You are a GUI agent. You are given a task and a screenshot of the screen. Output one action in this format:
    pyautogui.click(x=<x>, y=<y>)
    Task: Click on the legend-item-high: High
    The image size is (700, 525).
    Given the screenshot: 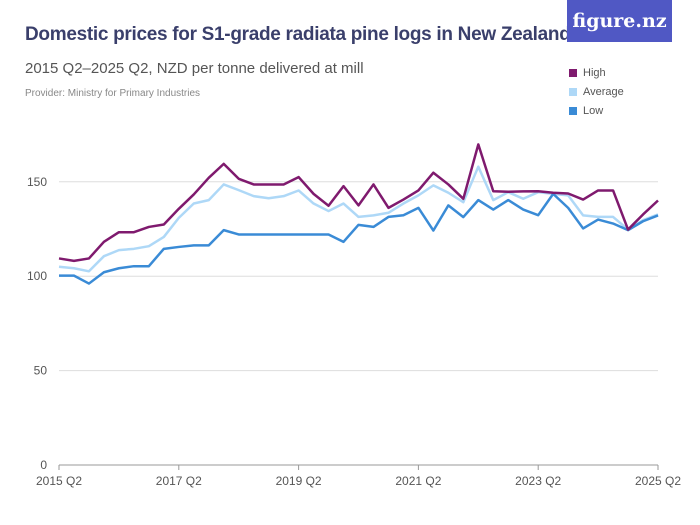 What is the action you would take?
    pyautogui.click(x=596, y=72)
    